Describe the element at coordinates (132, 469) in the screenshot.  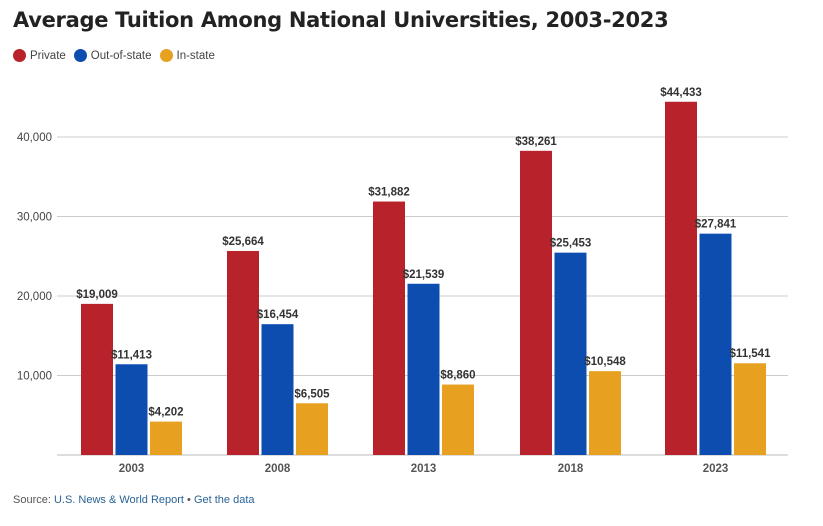
I see `x-tick-label: 2003` at that location.